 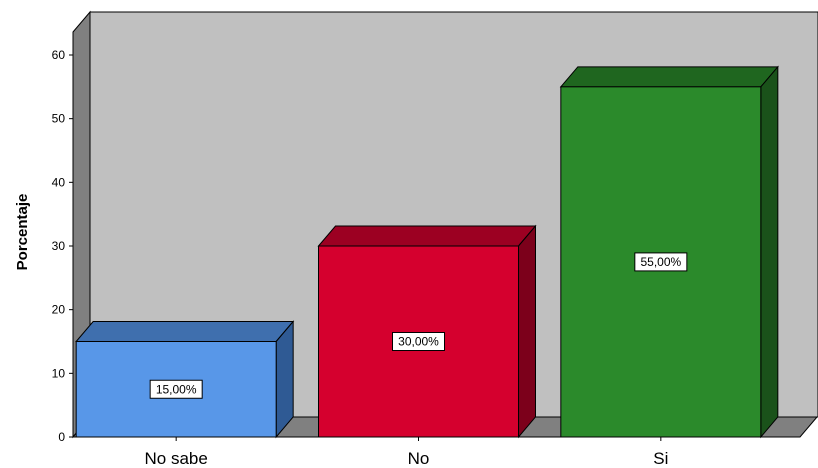 I want to click on bar-no: 30,00%, so click(x=427, y=331).